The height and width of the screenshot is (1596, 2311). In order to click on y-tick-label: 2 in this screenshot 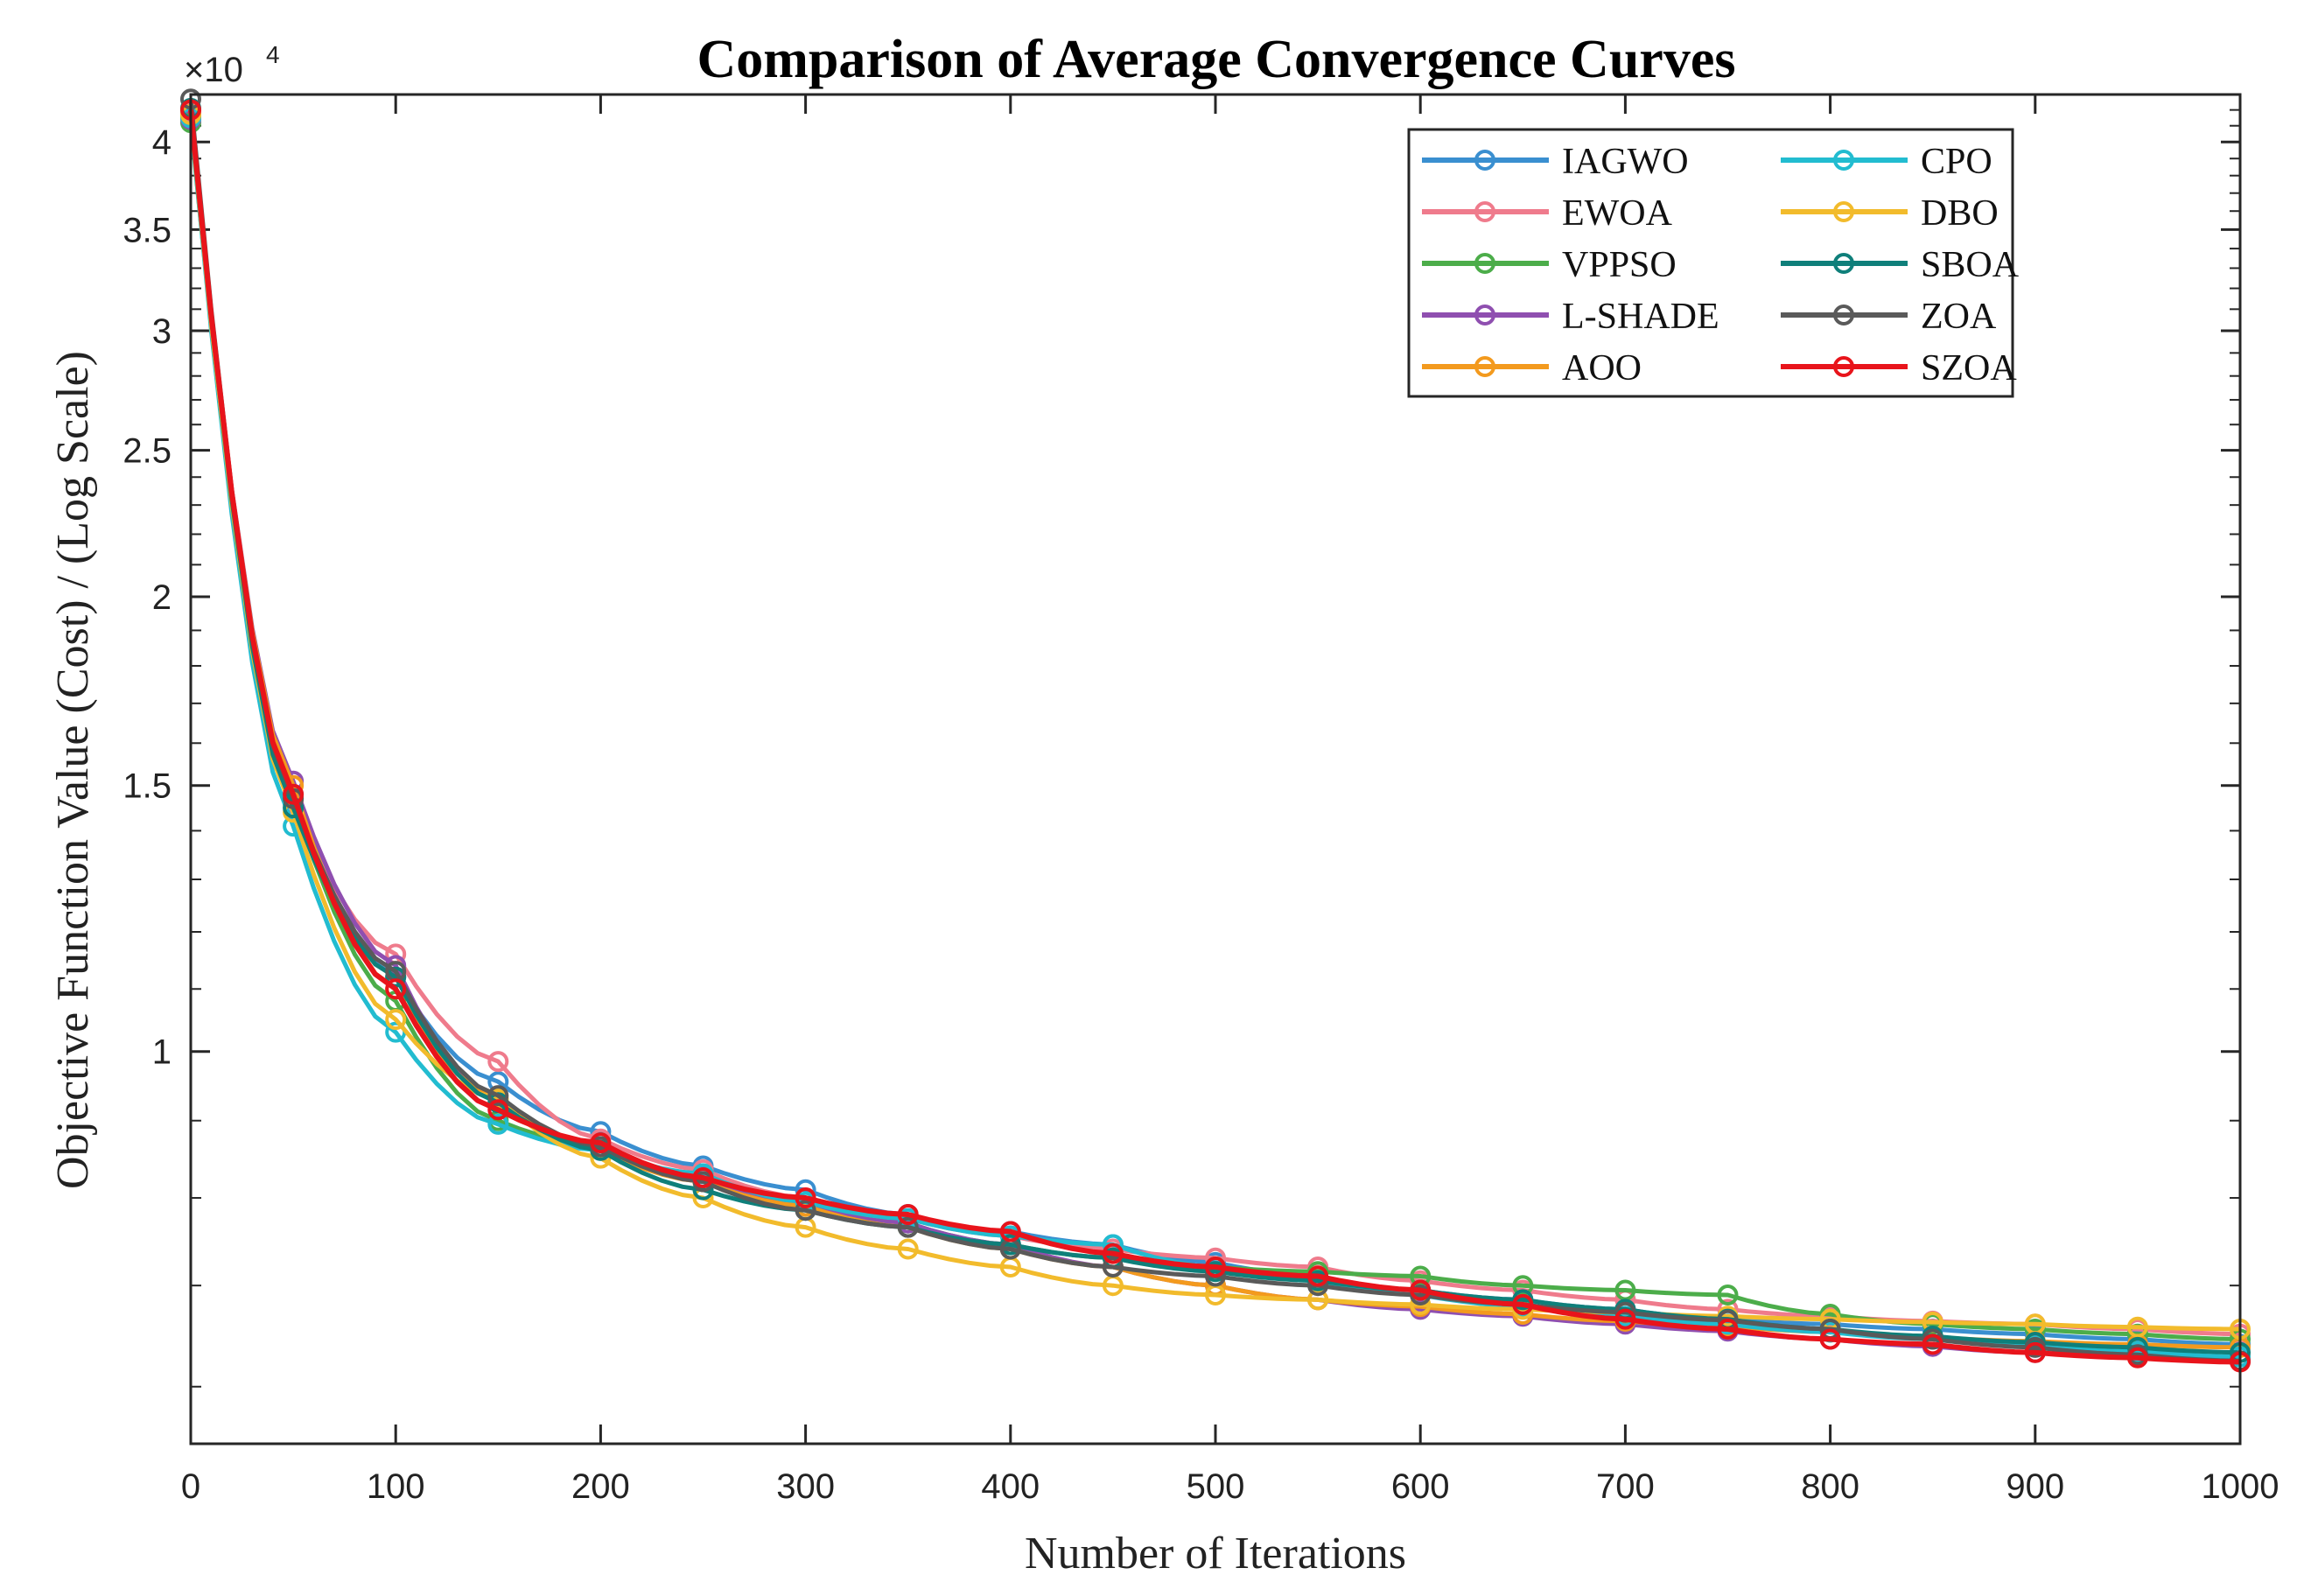, I will do `click(162, 597)`.